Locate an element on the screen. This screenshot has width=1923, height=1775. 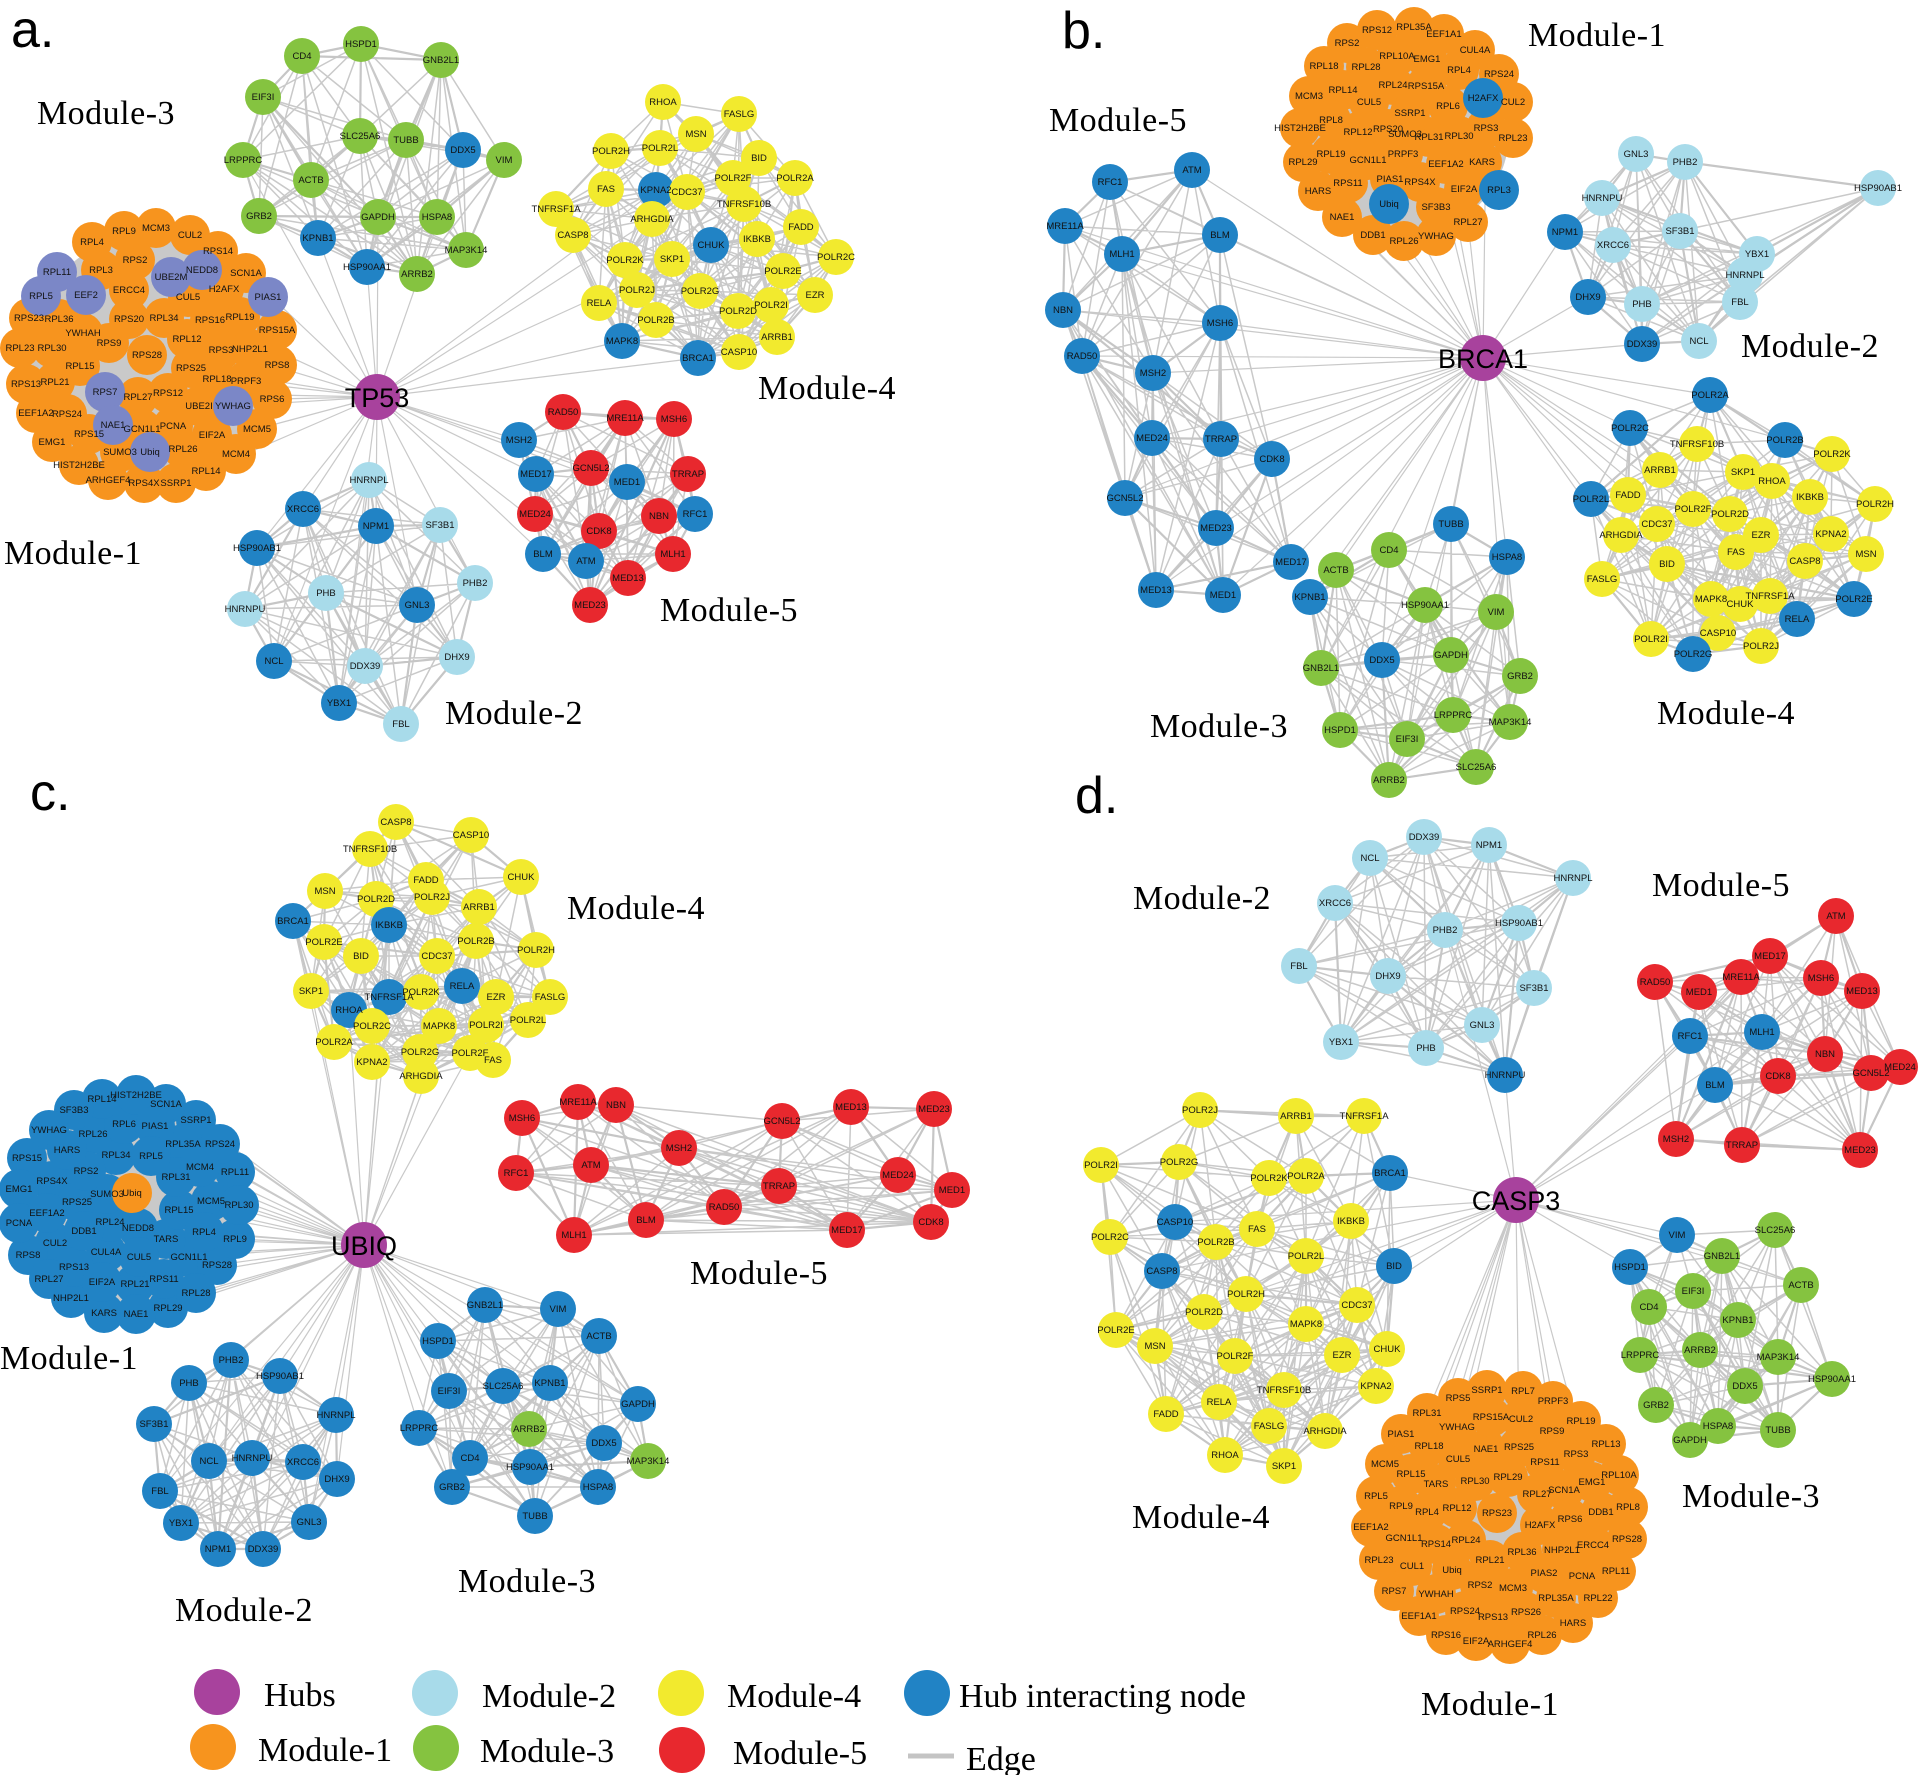
svg-text: RPS3 is located at coordinates (1486, 128).